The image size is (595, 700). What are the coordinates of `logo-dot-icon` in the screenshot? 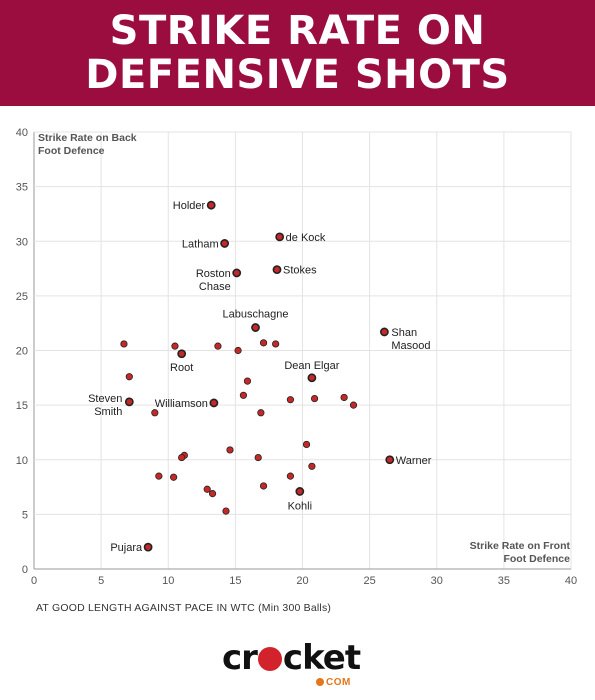 It's located at (320, 682).